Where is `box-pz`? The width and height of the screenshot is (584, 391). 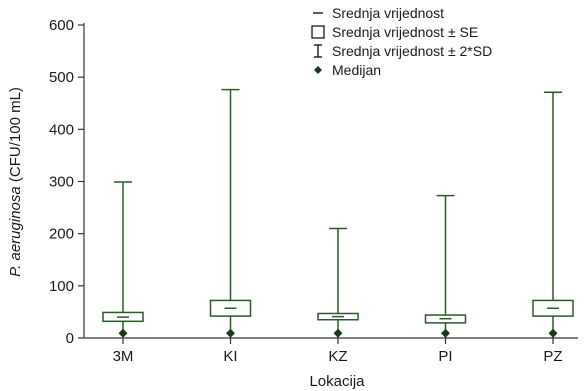 box-pz is located at coordinates (553, 214).